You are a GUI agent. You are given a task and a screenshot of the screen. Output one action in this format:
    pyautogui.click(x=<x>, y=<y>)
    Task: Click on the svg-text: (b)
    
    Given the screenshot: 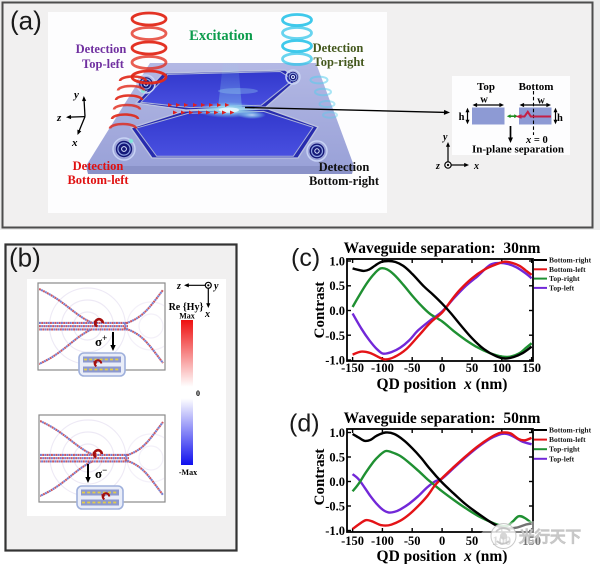 What is the action you would take?
    pyautogui.click(x=25, y=258)
    